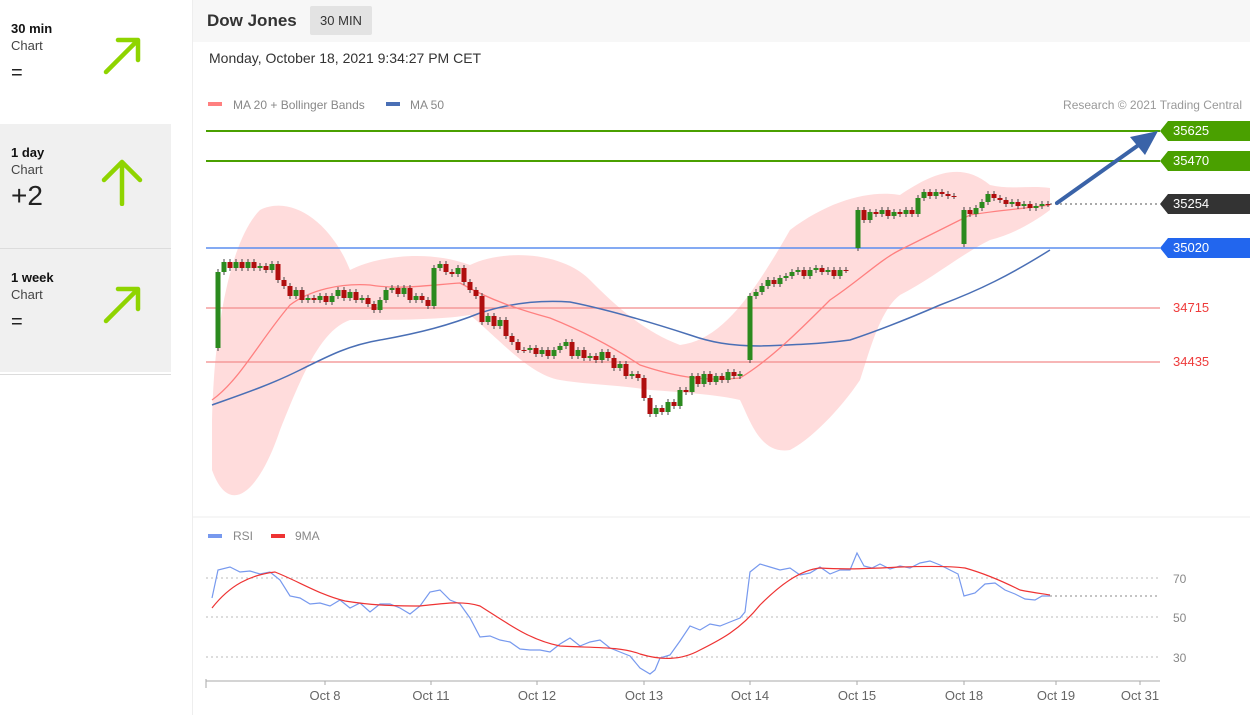  I want to click on x-tick-label: Oct 8, so click(324, 695).